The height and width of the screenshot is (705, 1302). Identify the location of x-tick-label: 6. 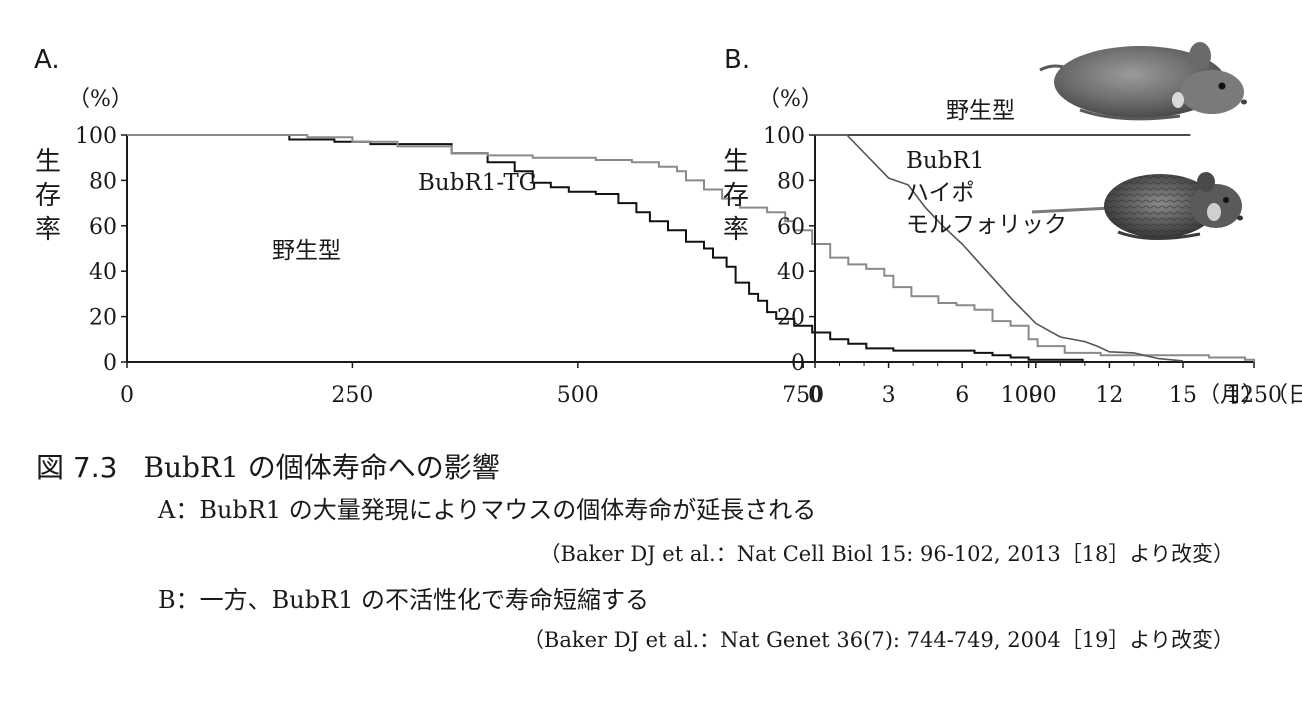
(962, 395).